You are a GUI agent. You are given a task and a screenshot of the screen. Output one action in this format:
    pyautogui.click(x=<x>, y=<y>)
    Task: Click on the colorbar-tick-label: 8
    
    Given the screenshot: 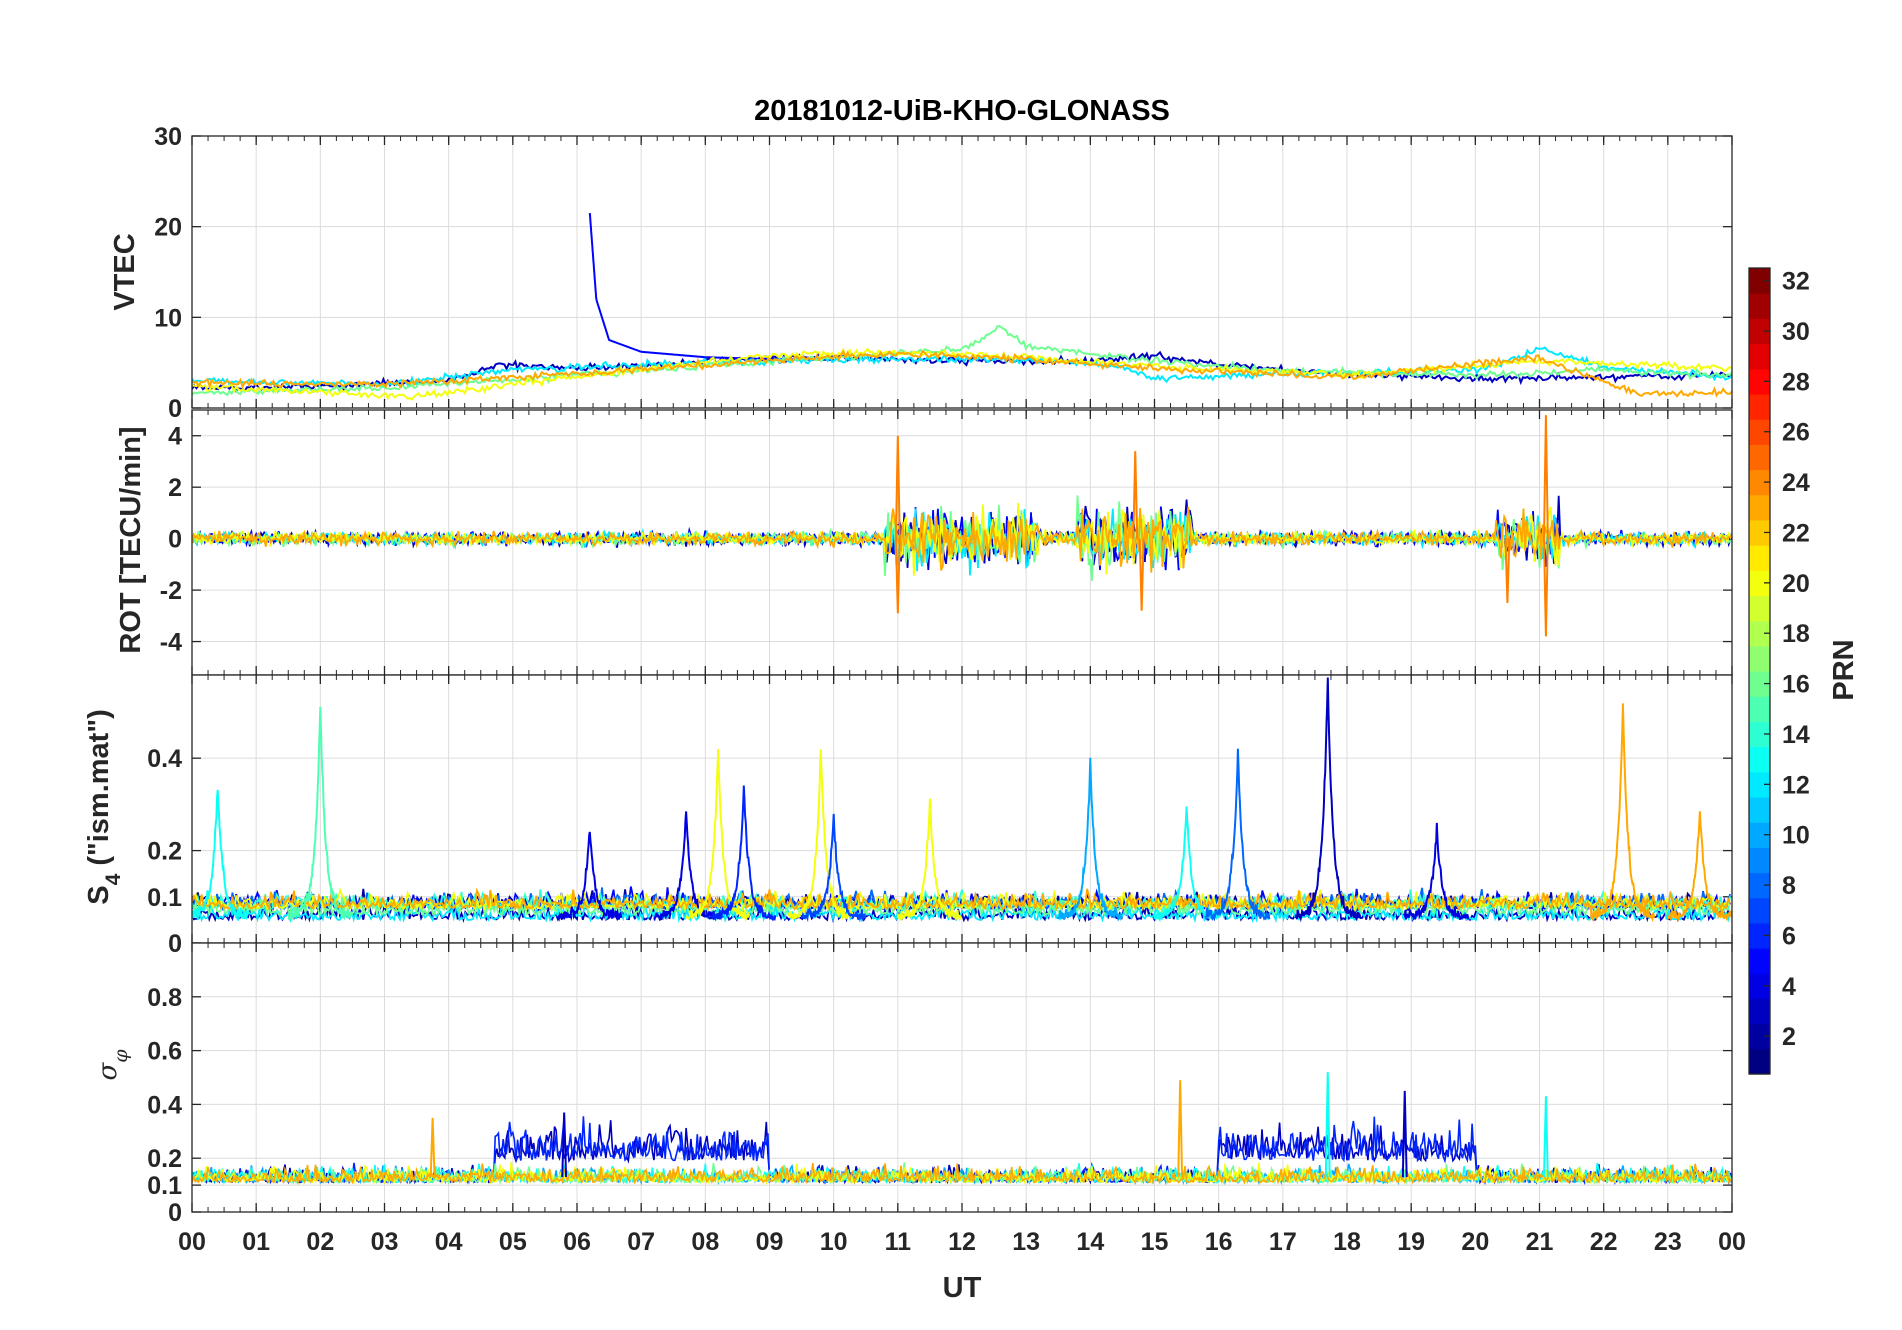 What is the action you would take?
    pyautogui.click(x=1789, y=886)
    